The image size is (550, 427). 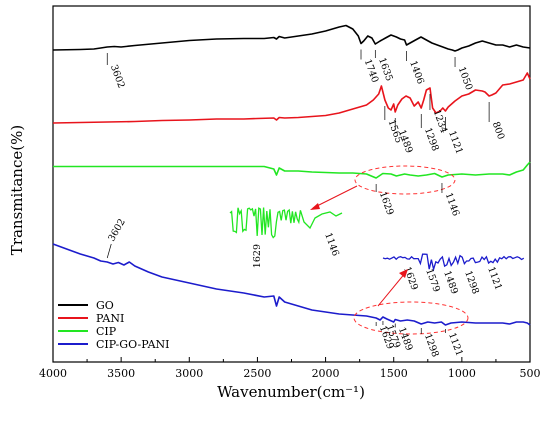 What do you see at coordinates (121, 373) in the screenshot?
I see `x-tick-label: 3500` at bounding box center [121, 373].